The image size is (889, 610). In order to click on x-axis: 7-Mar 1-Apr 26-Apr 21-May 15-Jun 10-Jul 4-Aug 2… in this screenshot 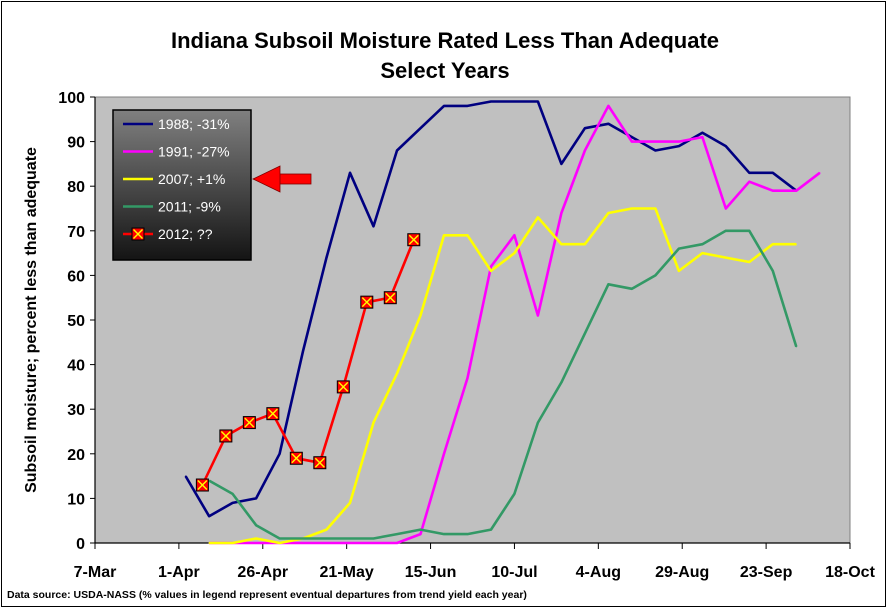, I will do `click(475, 561)`.